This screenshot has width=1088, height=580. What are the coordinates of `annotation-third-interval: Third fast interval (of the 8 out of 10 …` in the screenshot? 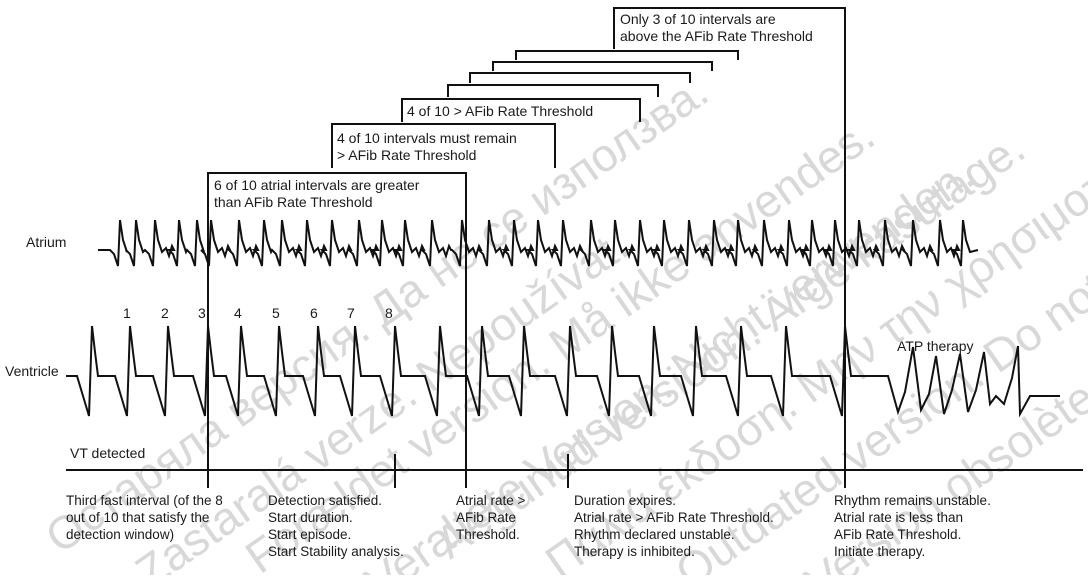 It's located at (144, 517).